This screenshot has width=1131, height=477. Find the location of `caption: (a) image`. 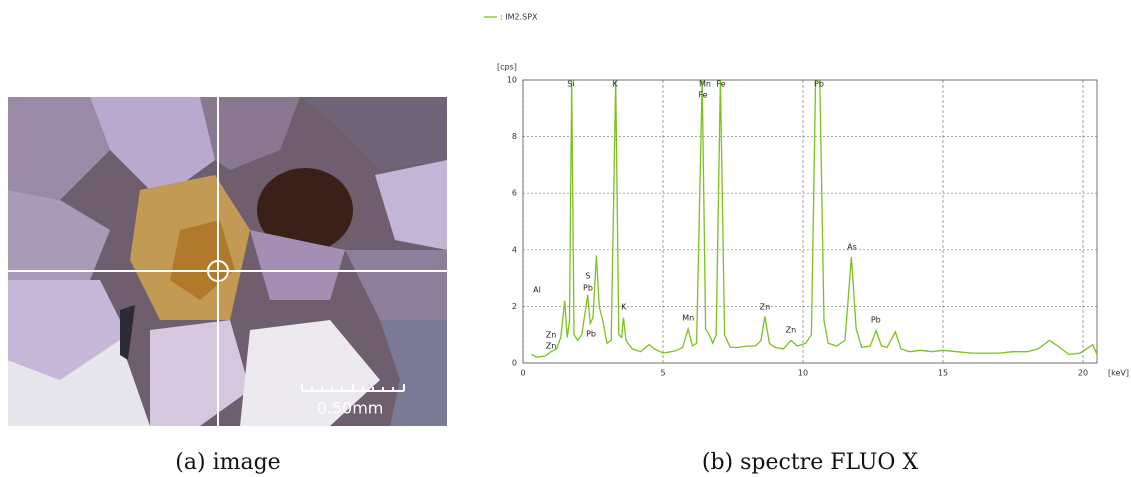

caption: (a) image is located at coordinates (227, 462).